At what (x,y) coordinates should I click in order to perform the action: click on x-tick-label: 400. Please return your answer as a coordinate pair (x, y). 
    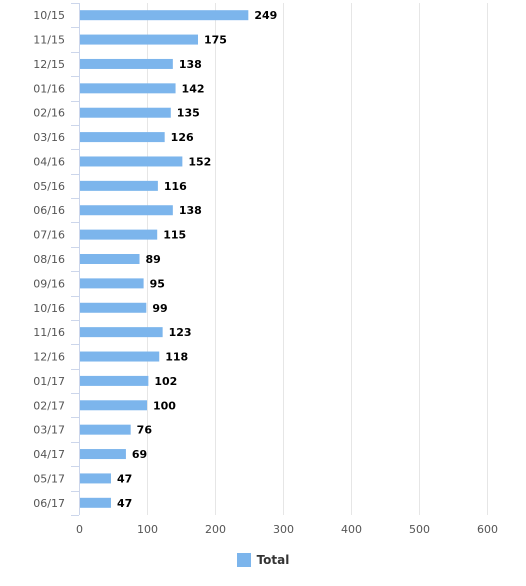
    Looking at the image, I should click on (351, 529).